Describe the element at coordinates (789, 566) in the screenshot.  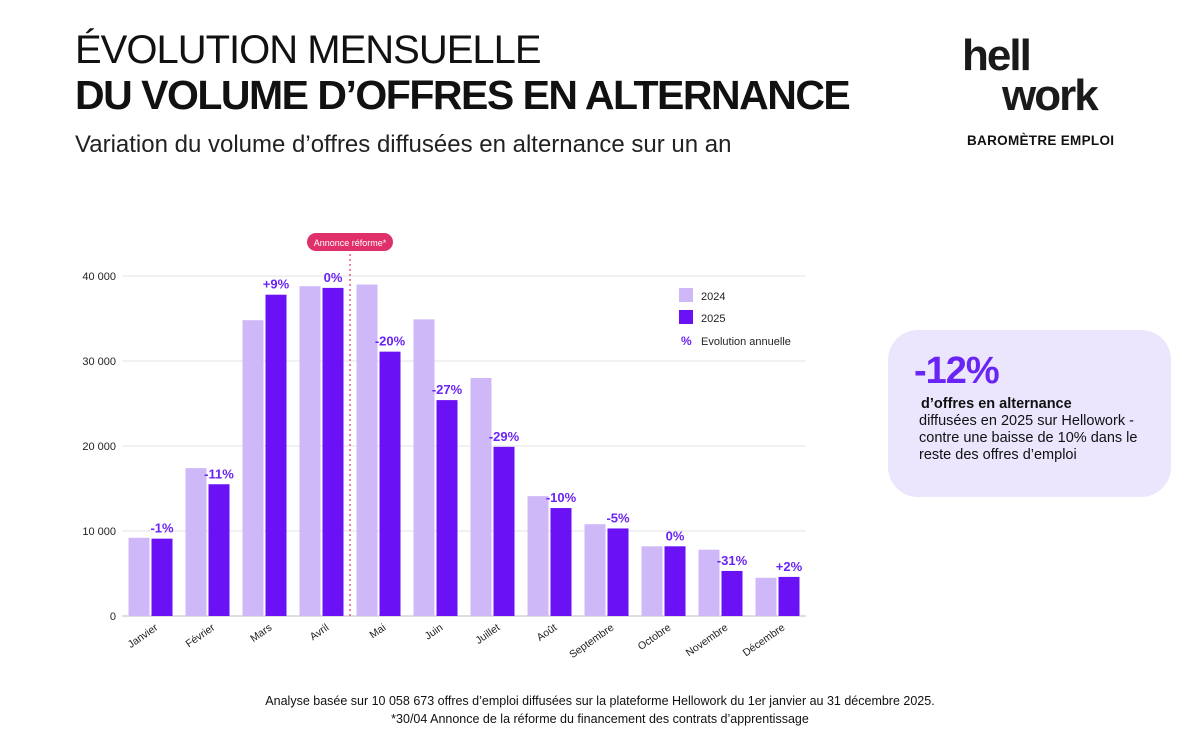
I see `evolution-label: +2%` at that location.